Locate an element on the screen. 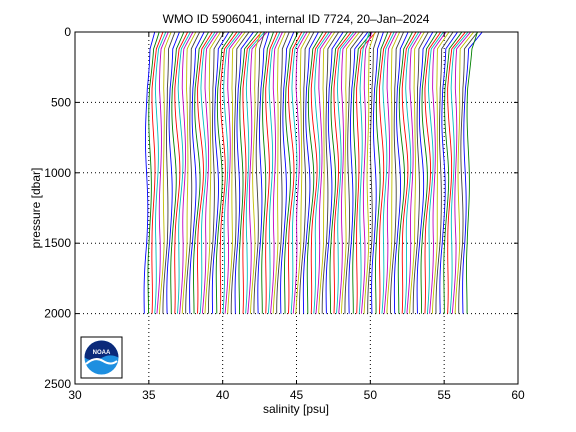  y-tick-label: 2500 is located at coordinates (57, 384).